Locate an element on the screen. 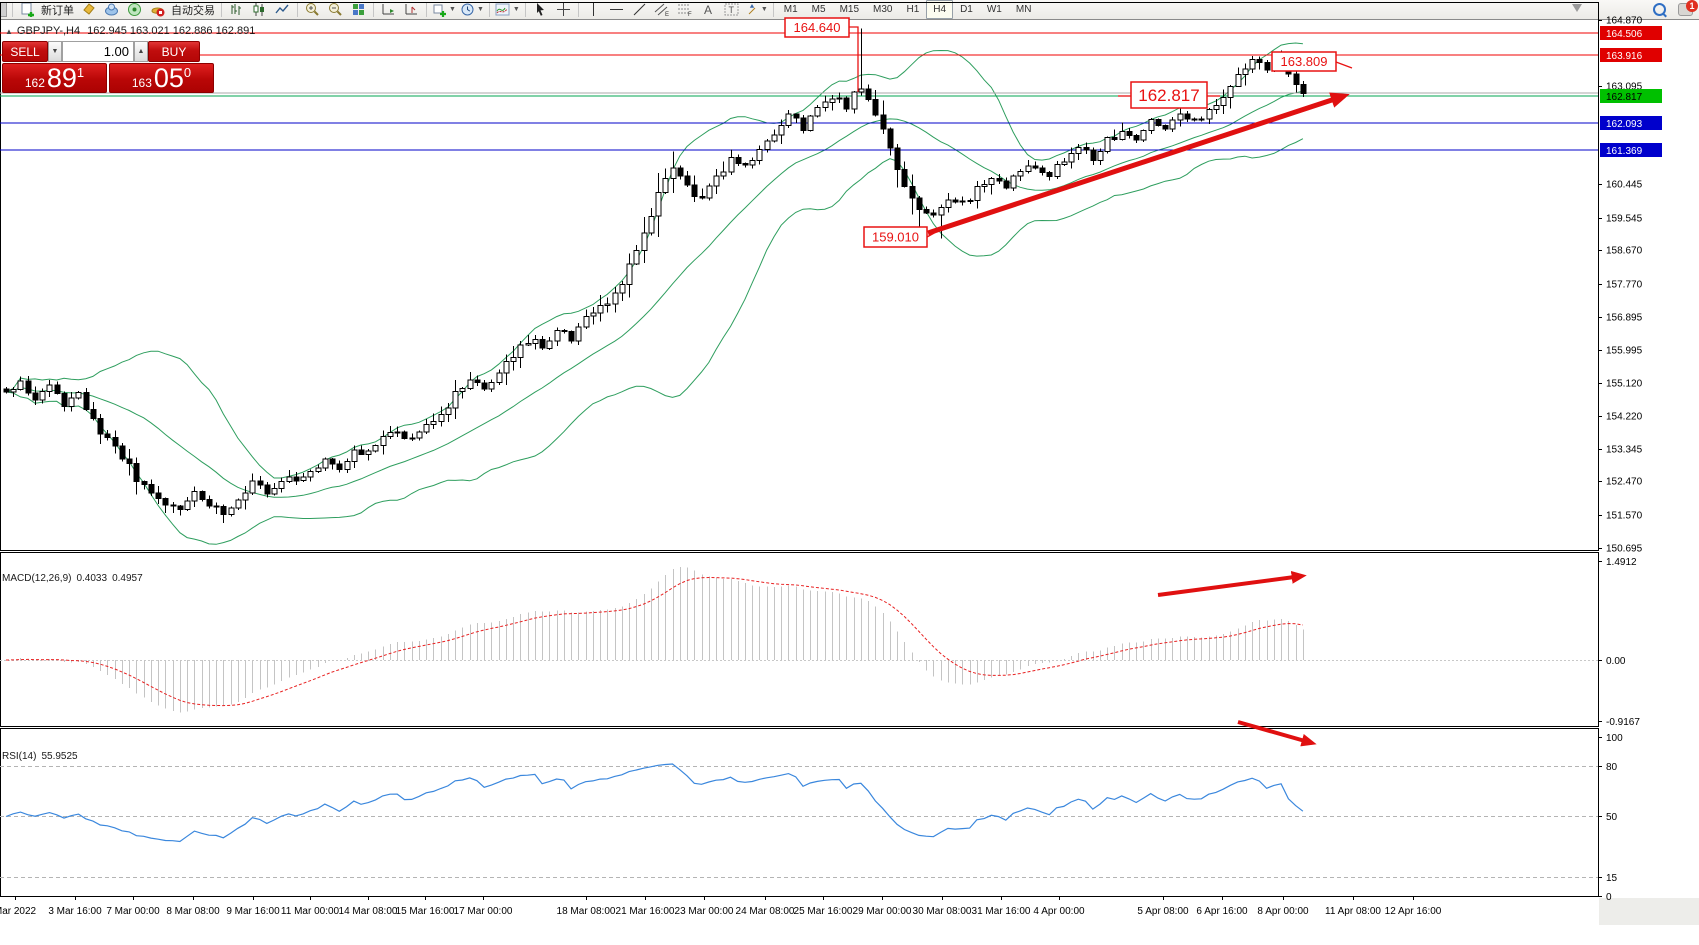 The image size is (1699, 945). chat-icon: 1 is located at coordinates (1688, 8).